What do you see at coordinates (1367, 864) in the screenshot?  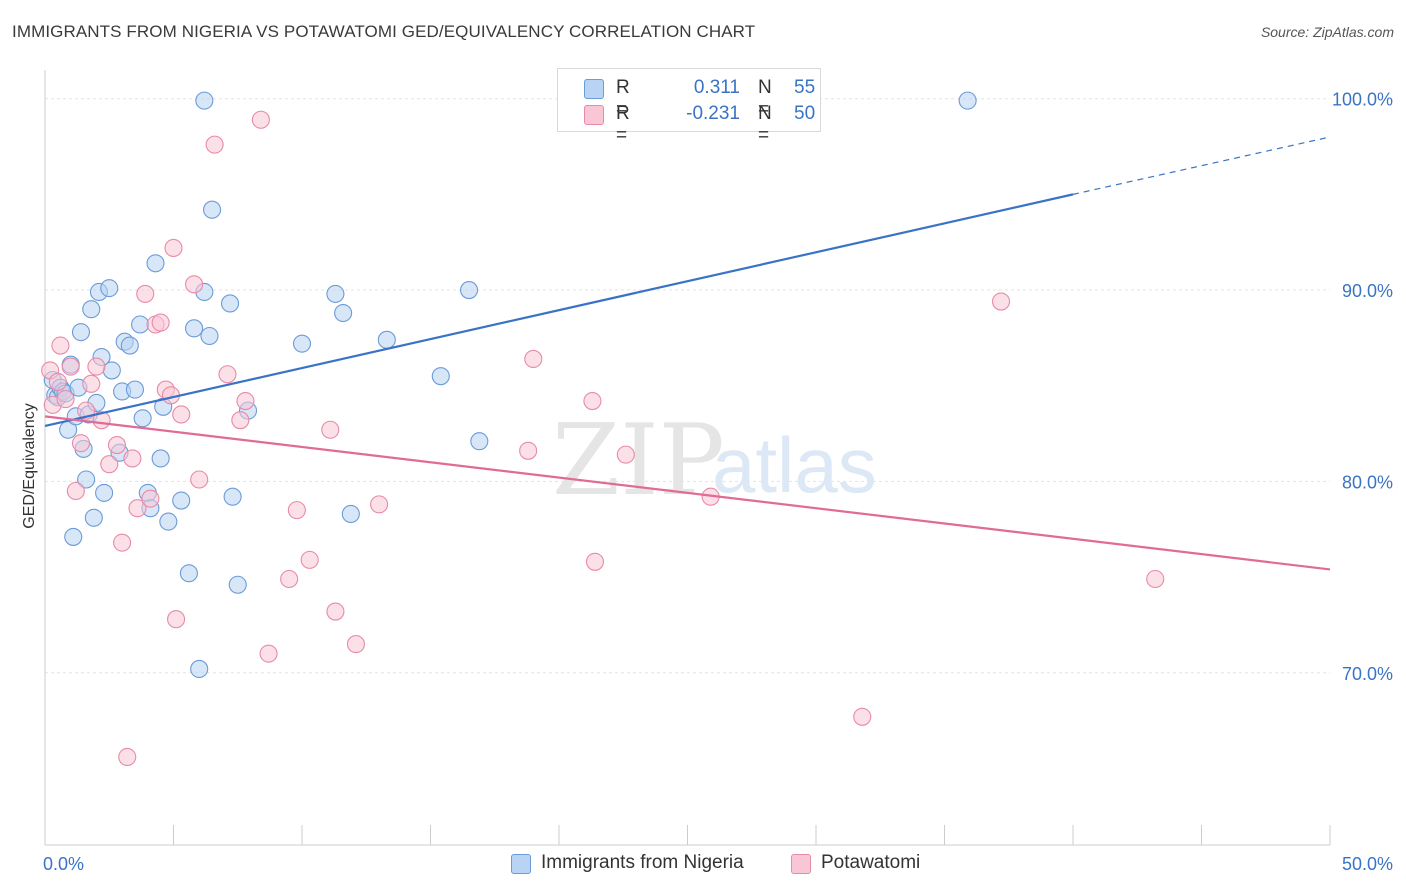 I see `x-tick-label-1: 50.0%` at bounding box center [1367, 864].